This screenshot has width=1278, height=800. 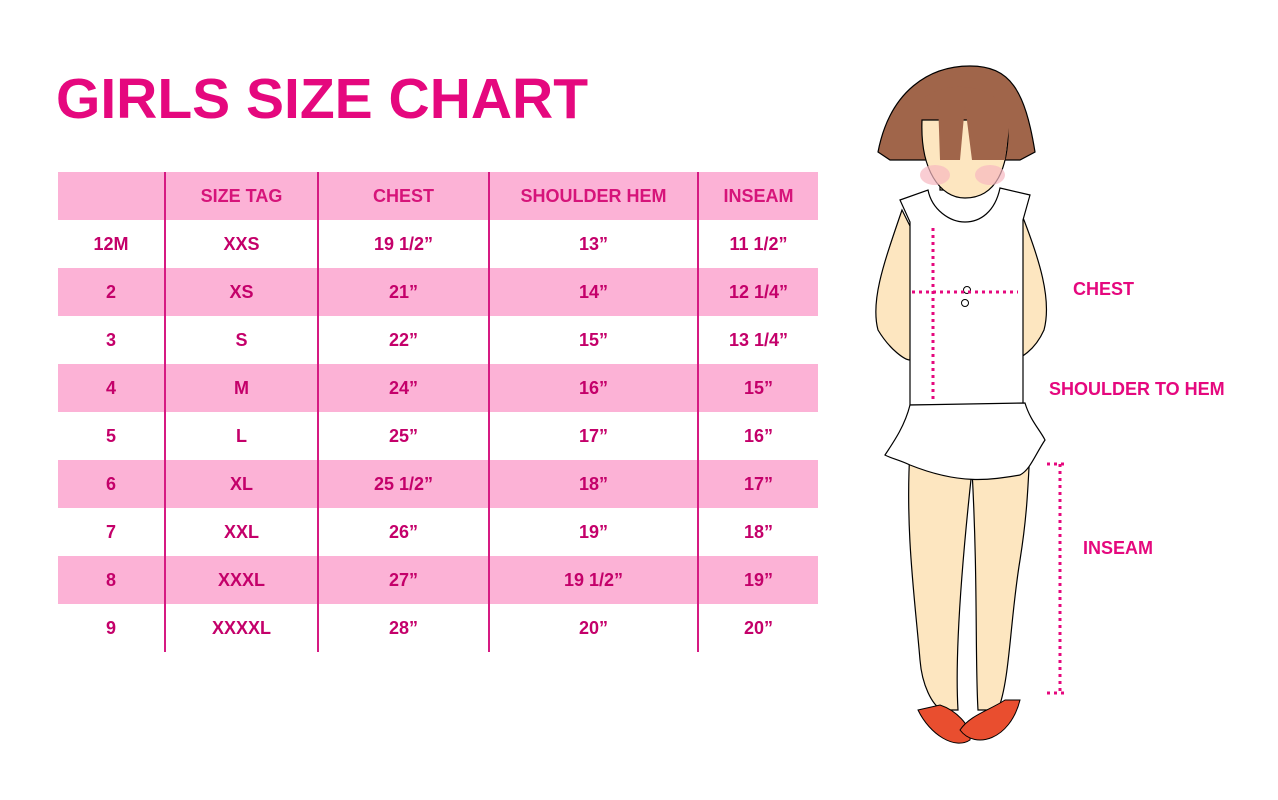 What do you see at coordinates (110, 531) in the screenshot?
I see `table-cell: 7` at bounding box center [110, 531].